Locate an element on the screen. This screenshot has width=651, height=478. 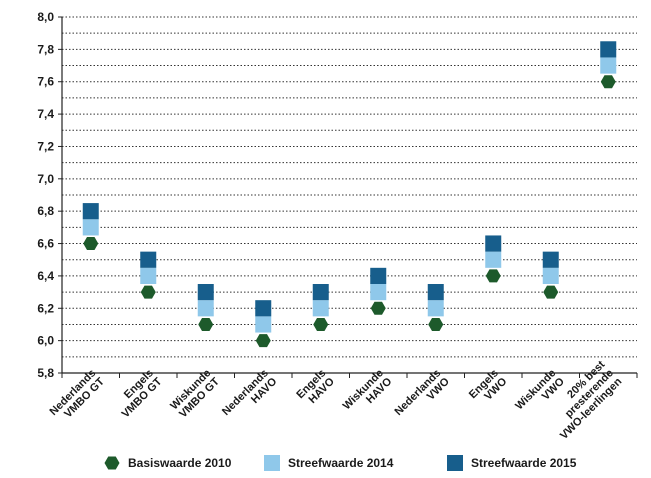
y-tick-label: 6,2 is located at coordinates (45, 308).